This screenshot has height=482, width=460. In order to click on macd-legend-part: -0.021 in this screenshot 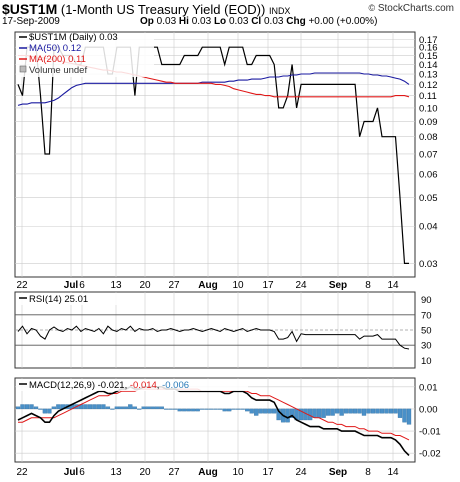, I will do `click(111, 385)`.